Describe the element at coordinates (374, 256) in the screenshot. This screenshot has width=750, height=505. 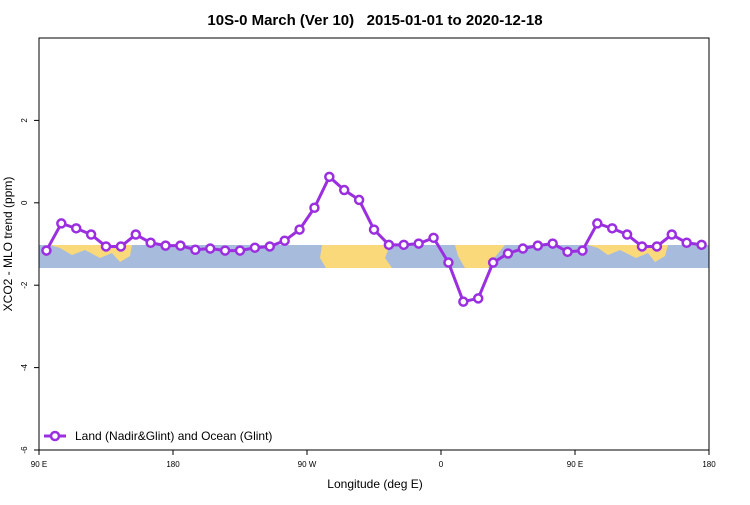
I see `map-strip` at that location.